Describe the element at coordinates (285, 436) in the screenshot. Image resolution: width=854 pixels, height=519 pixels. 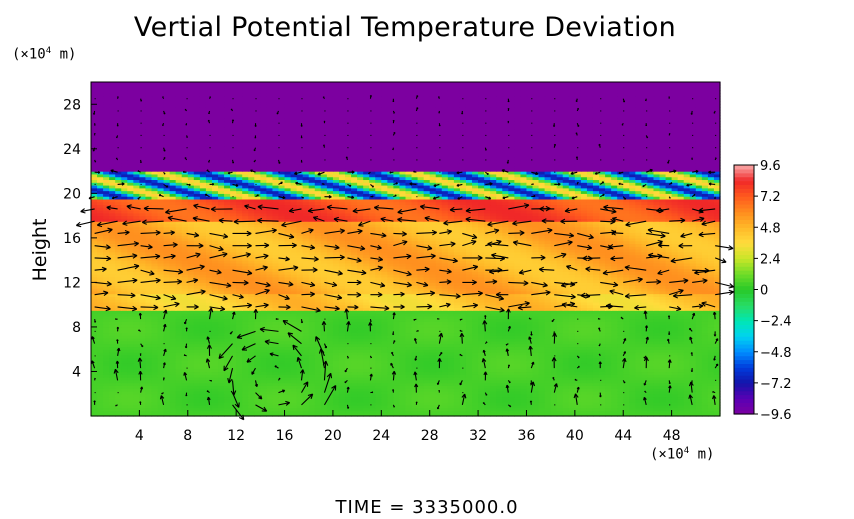
I see `x-tick-label-3: 16` at that location.